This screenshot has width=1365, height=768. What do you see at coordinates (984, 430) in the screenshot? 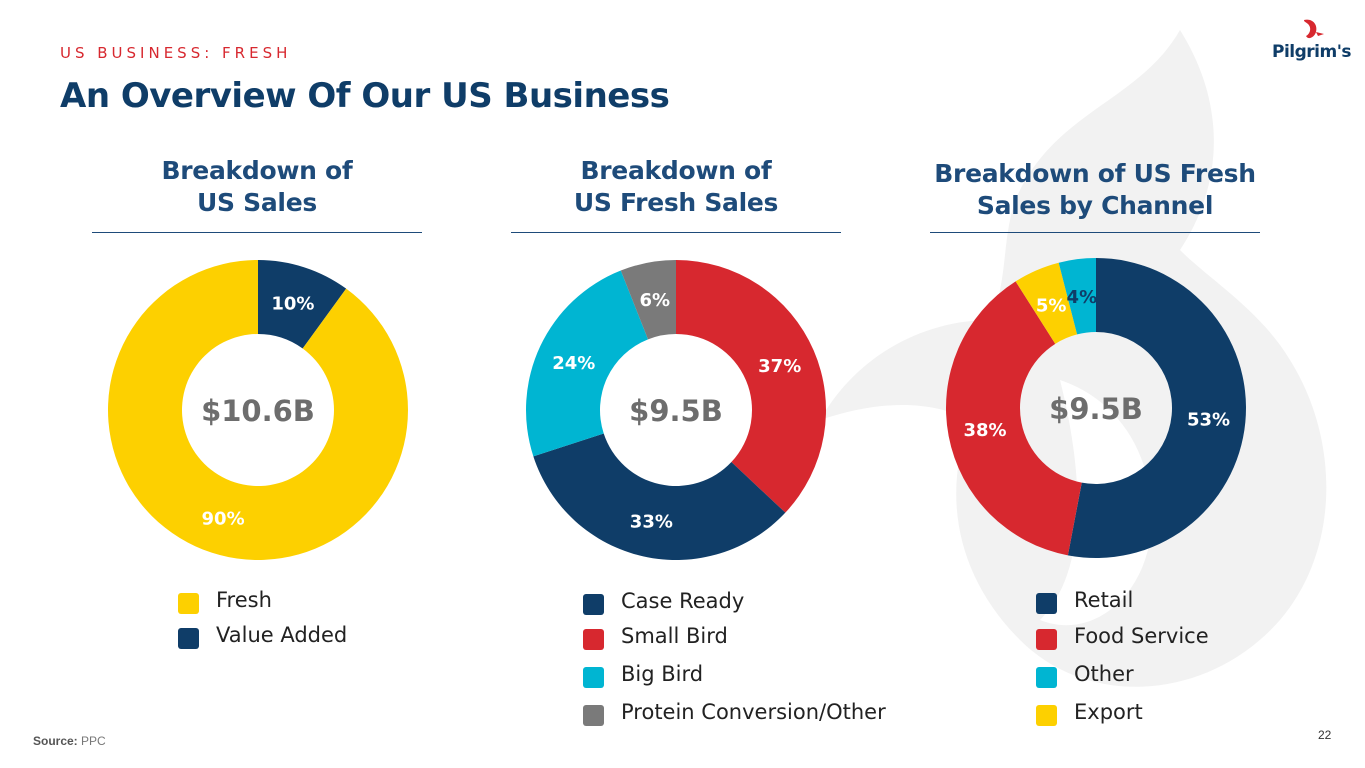
I see `data-label-food-service: 38%` at bounding box center [984, 430].